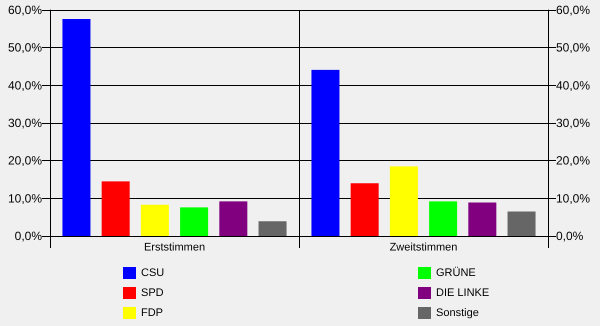 The image size is (600, 326). Describe the element at coordinates (573, 198) in the screenshot. I see `y2-tick-label: 10,0%` at that location.